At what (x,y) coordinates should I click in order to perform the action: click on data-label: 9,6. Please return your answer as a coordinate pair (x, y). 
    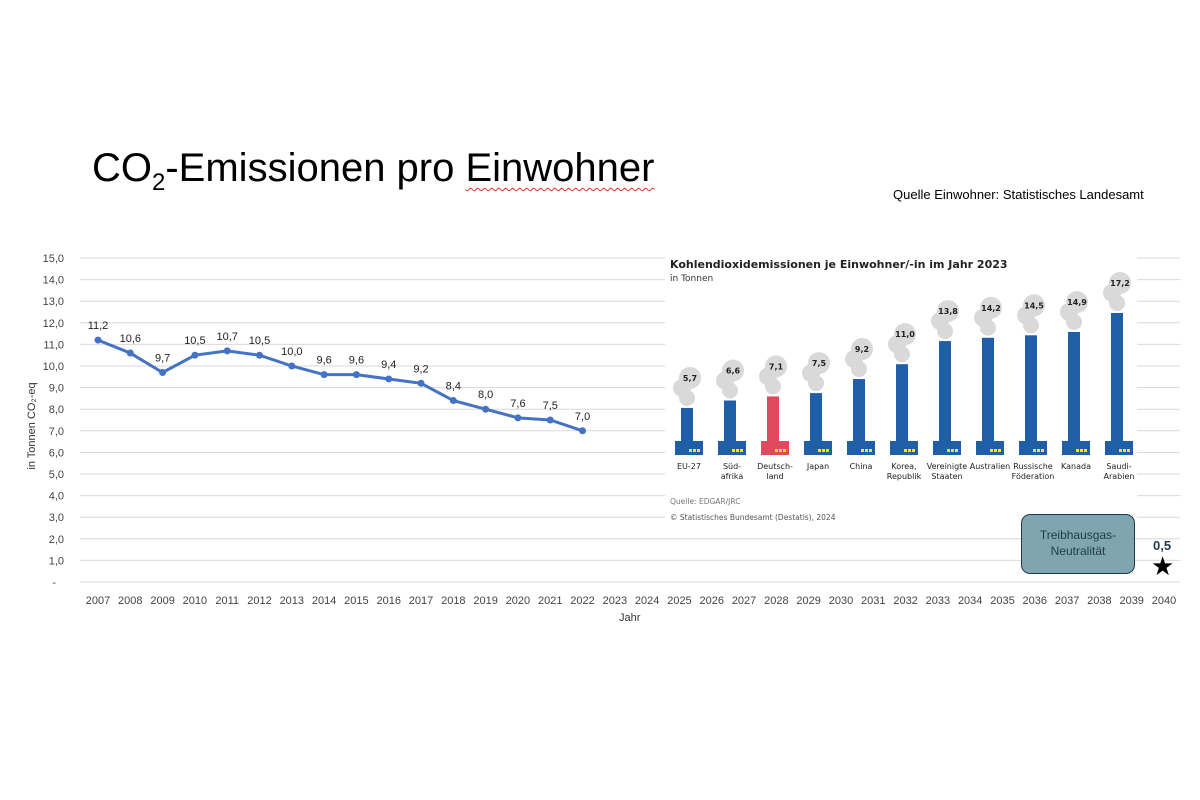
    Looking at the image, I should click on (356, 361).